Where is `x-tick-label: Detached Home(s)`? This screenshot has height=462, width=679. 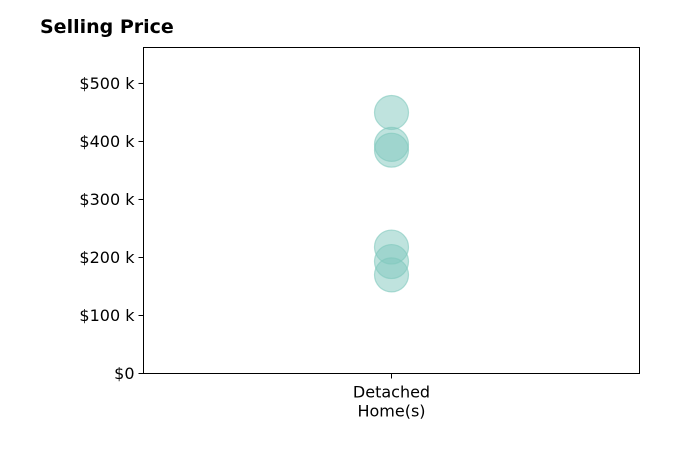 x-tick-label: Detached Home(s) is located at coordinates (391, 402).